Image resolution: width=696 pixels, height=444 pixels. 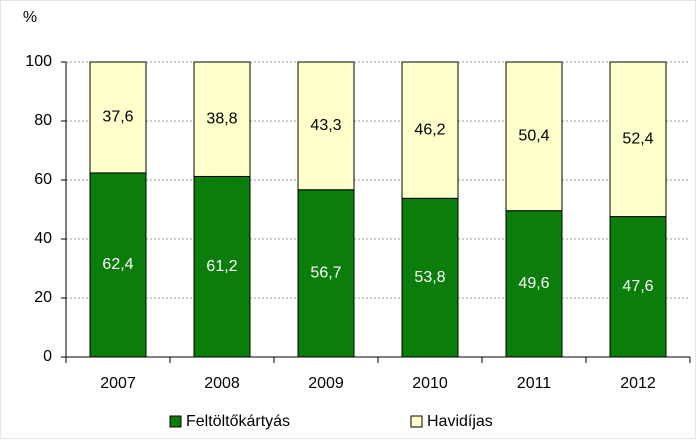 I want to click on data-label: 49,6, so click(x=533, y=283).